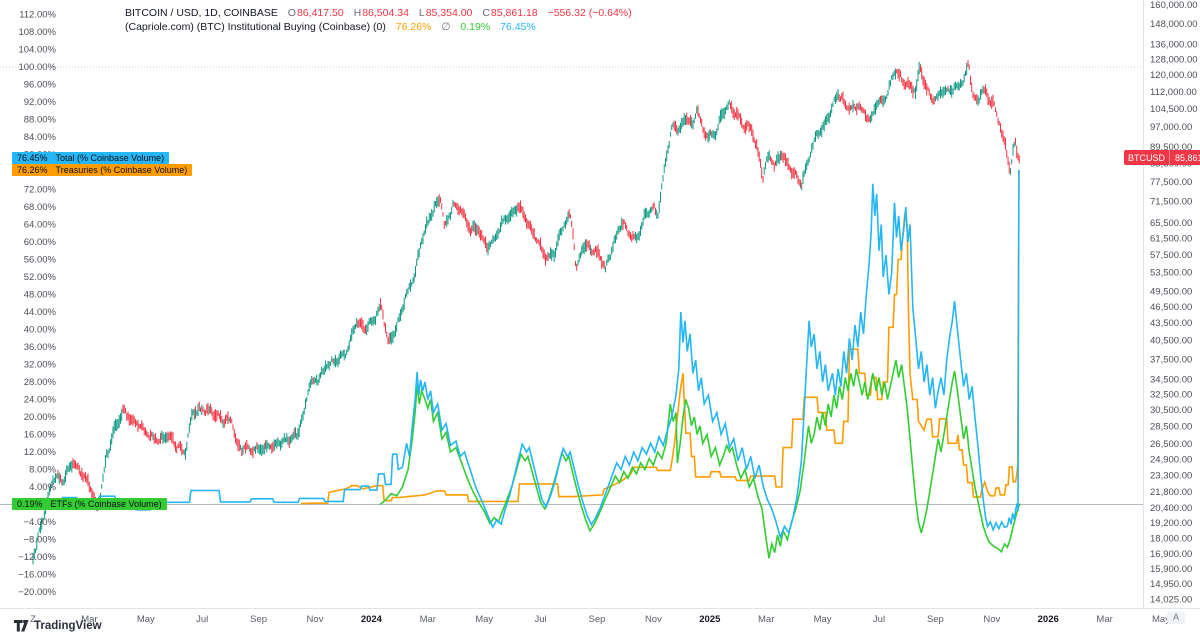  Describe the element at coordinates (446, 27) in the screenshot. I see `indicator-avg-symbol: ∅` at that location.